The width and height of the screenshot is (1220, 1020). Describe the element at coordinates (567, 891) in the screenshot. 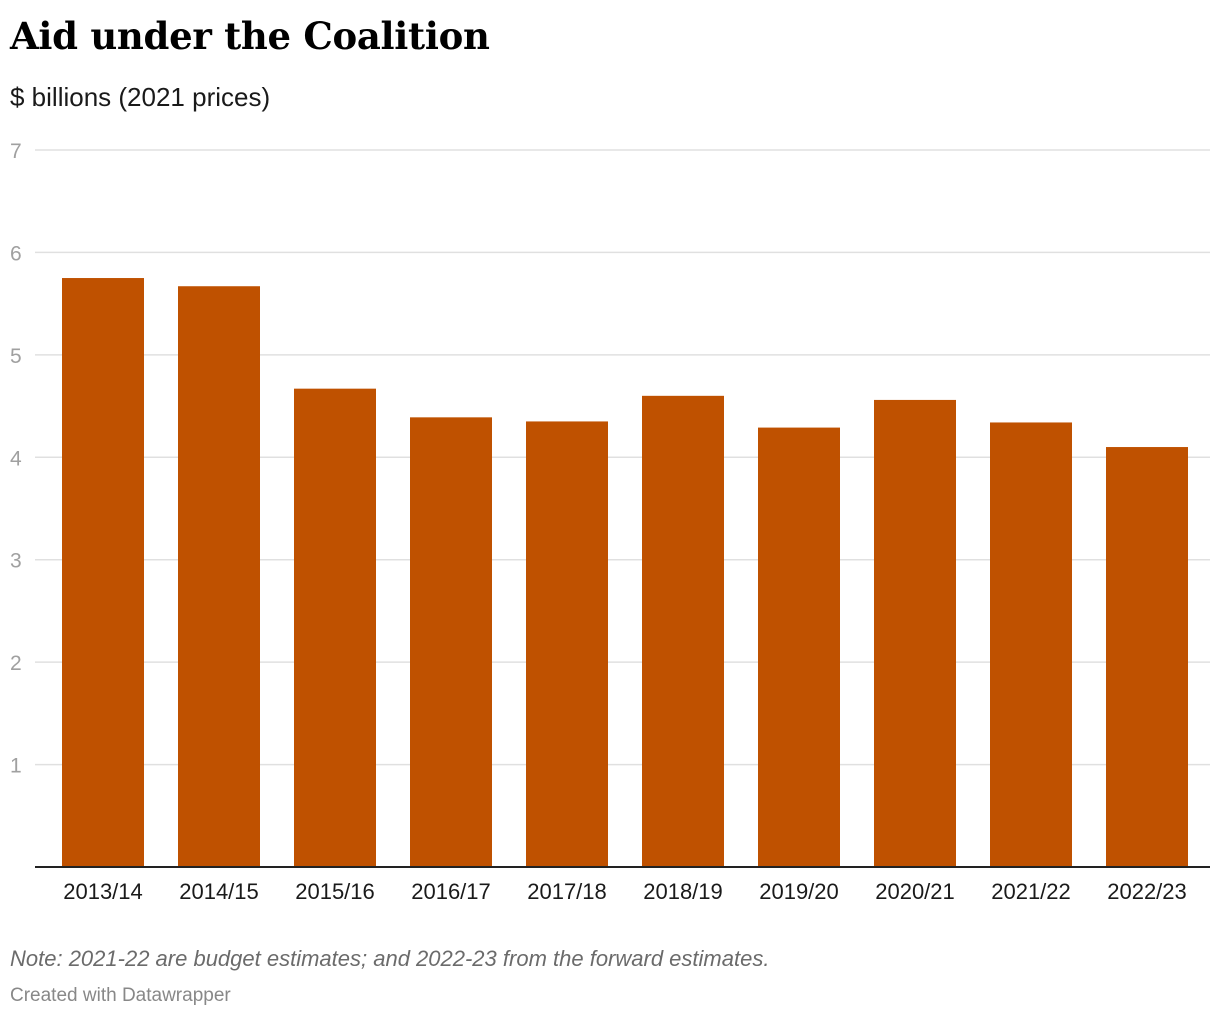

I see `x-tick-label: 2017/18` at that location.